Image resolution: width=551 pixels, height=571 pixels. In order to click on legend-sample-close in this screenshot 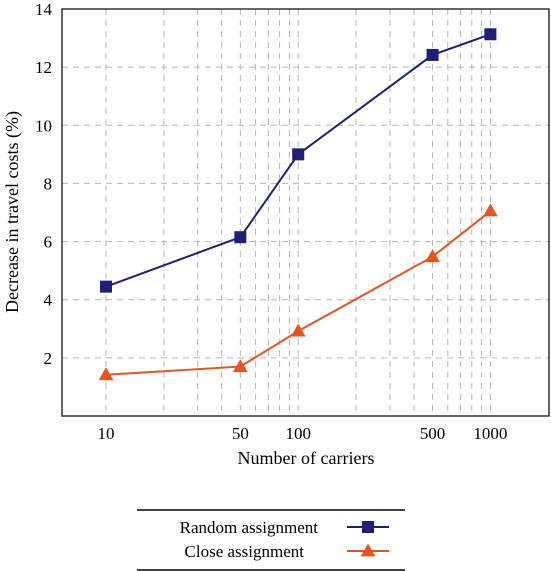, I will do `click(368, 550)`.